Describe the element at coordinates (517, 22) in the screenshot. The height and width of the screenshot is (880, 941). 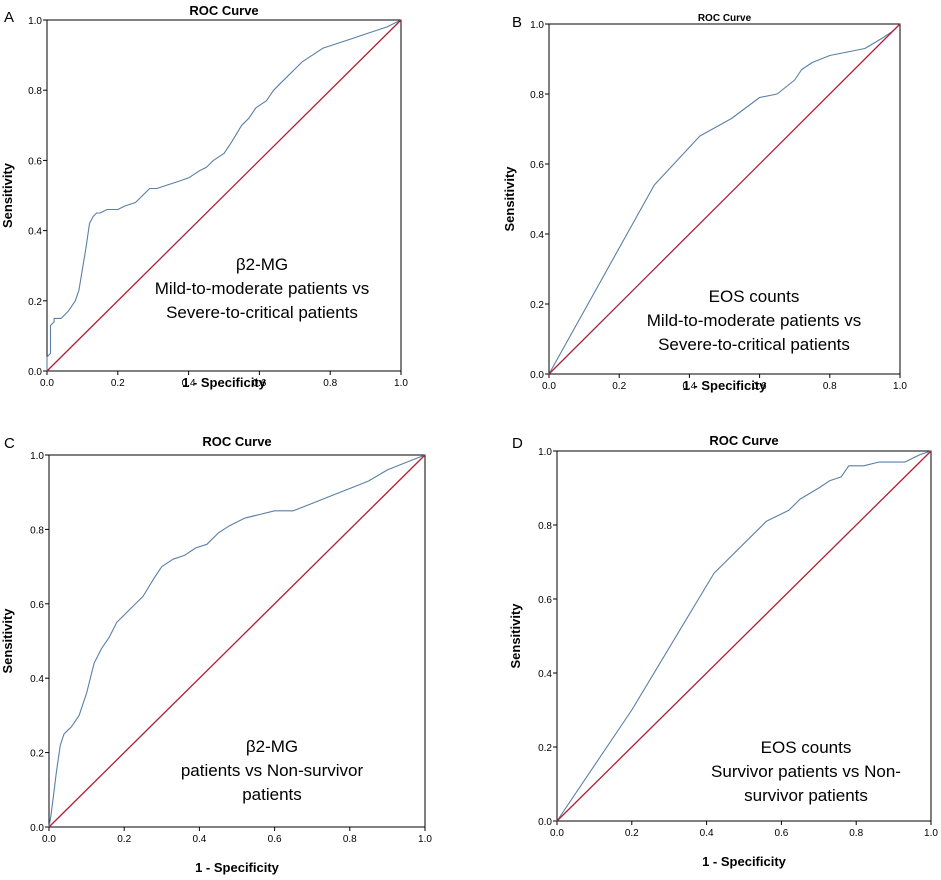
I see `panel-letter: B` at that location.